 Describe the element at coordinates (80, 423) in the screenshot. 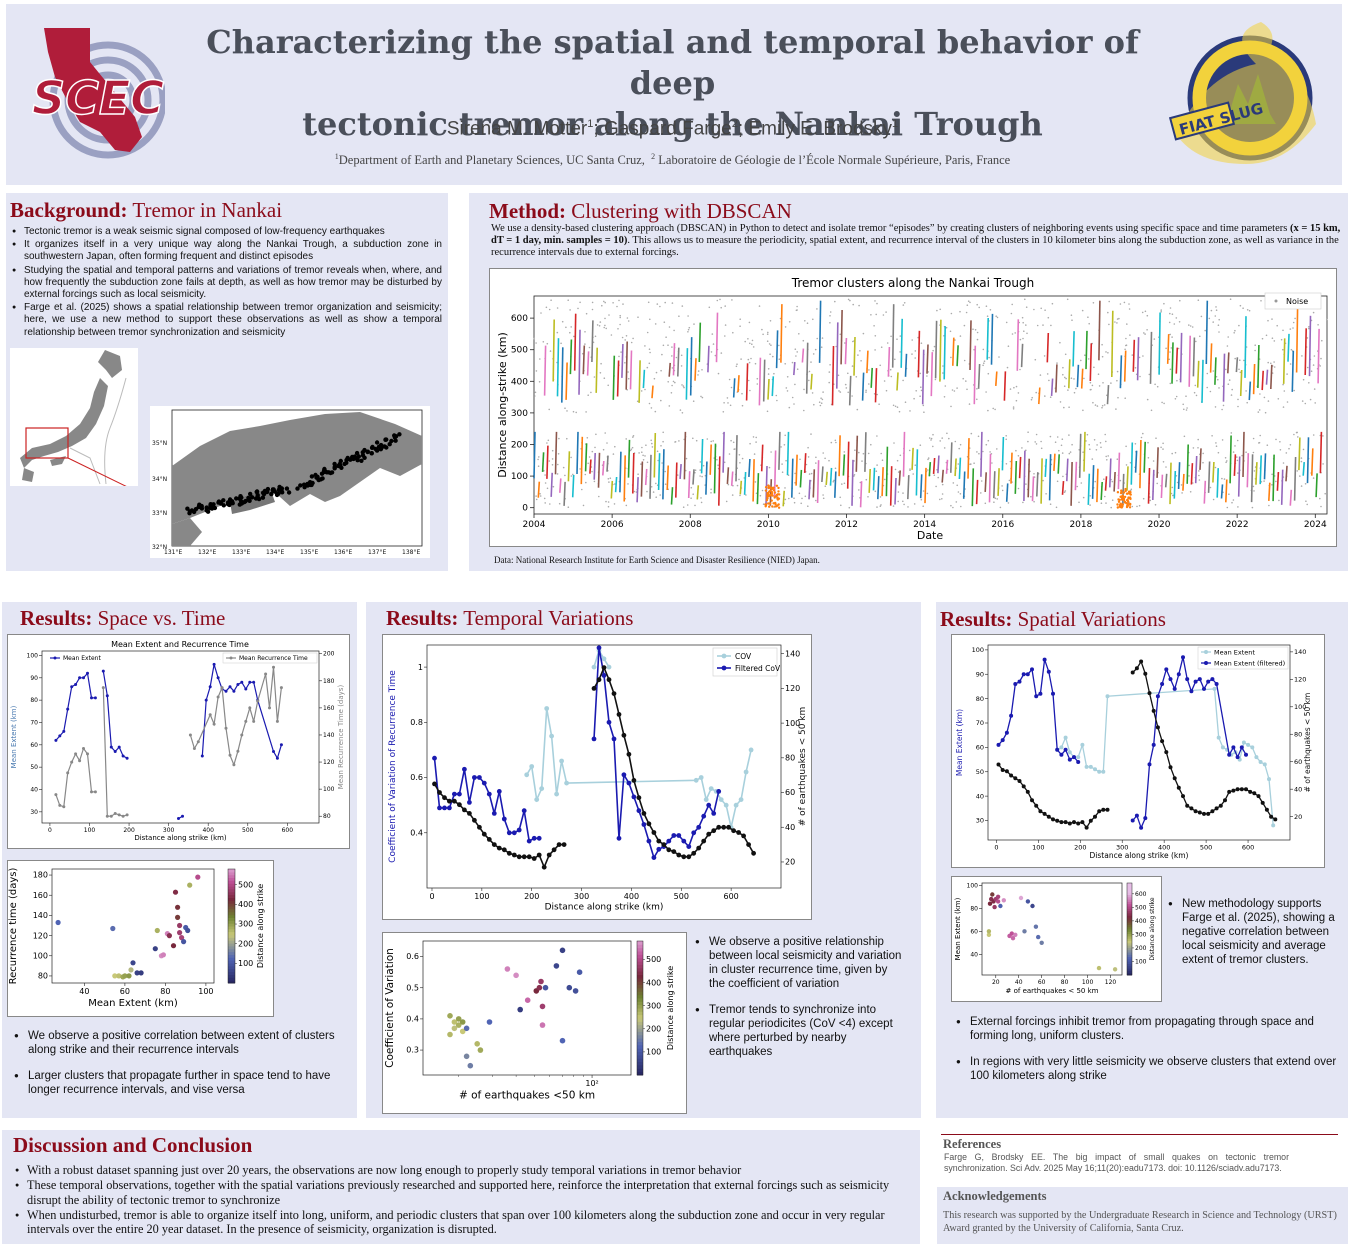

I see `japan-map` at that location.